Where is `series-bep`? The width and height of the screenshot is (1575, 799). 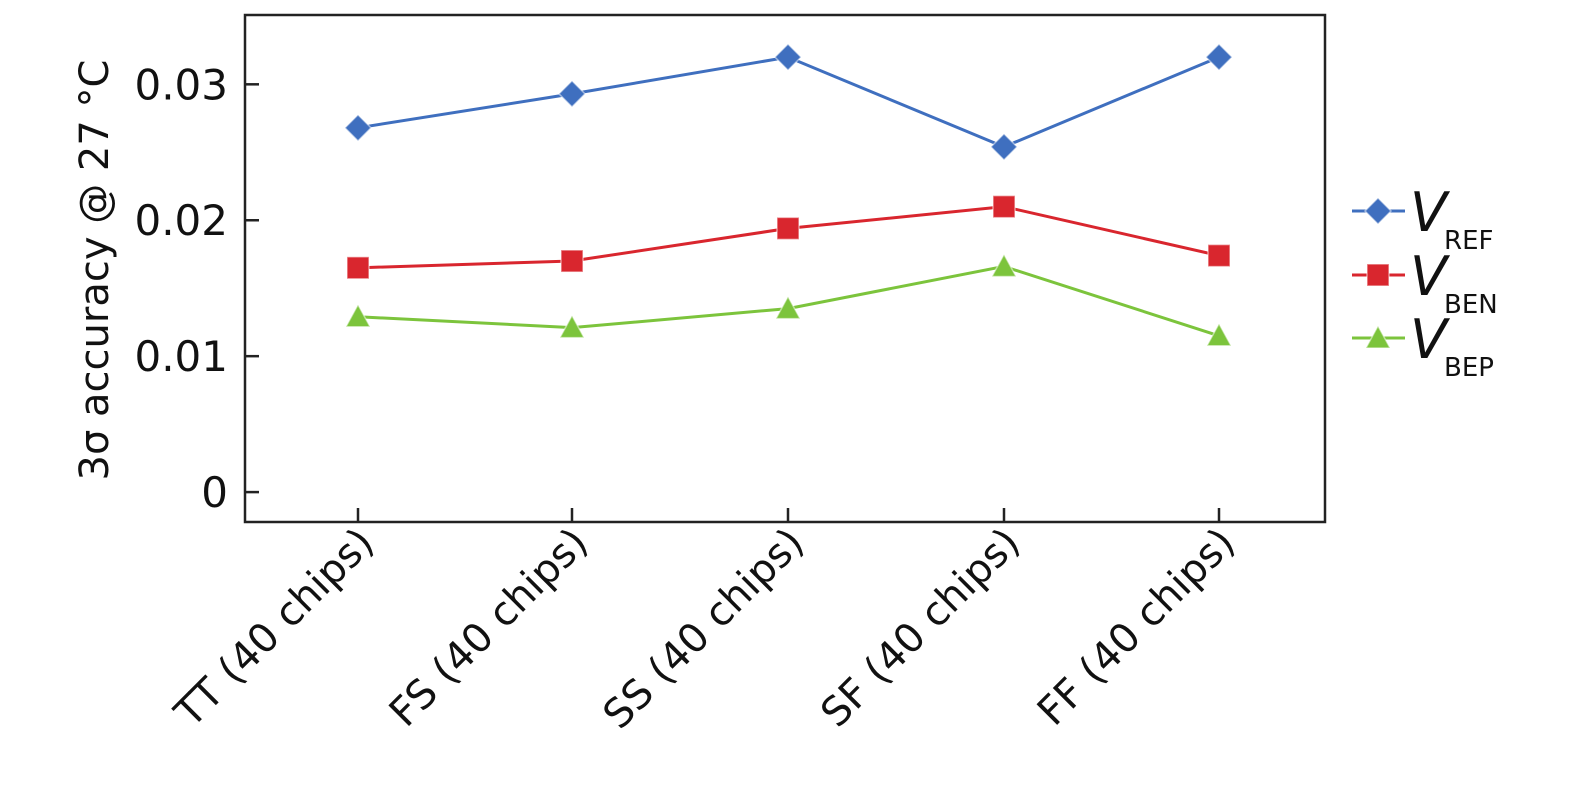
series-bep is located at coordinates (788, 299).